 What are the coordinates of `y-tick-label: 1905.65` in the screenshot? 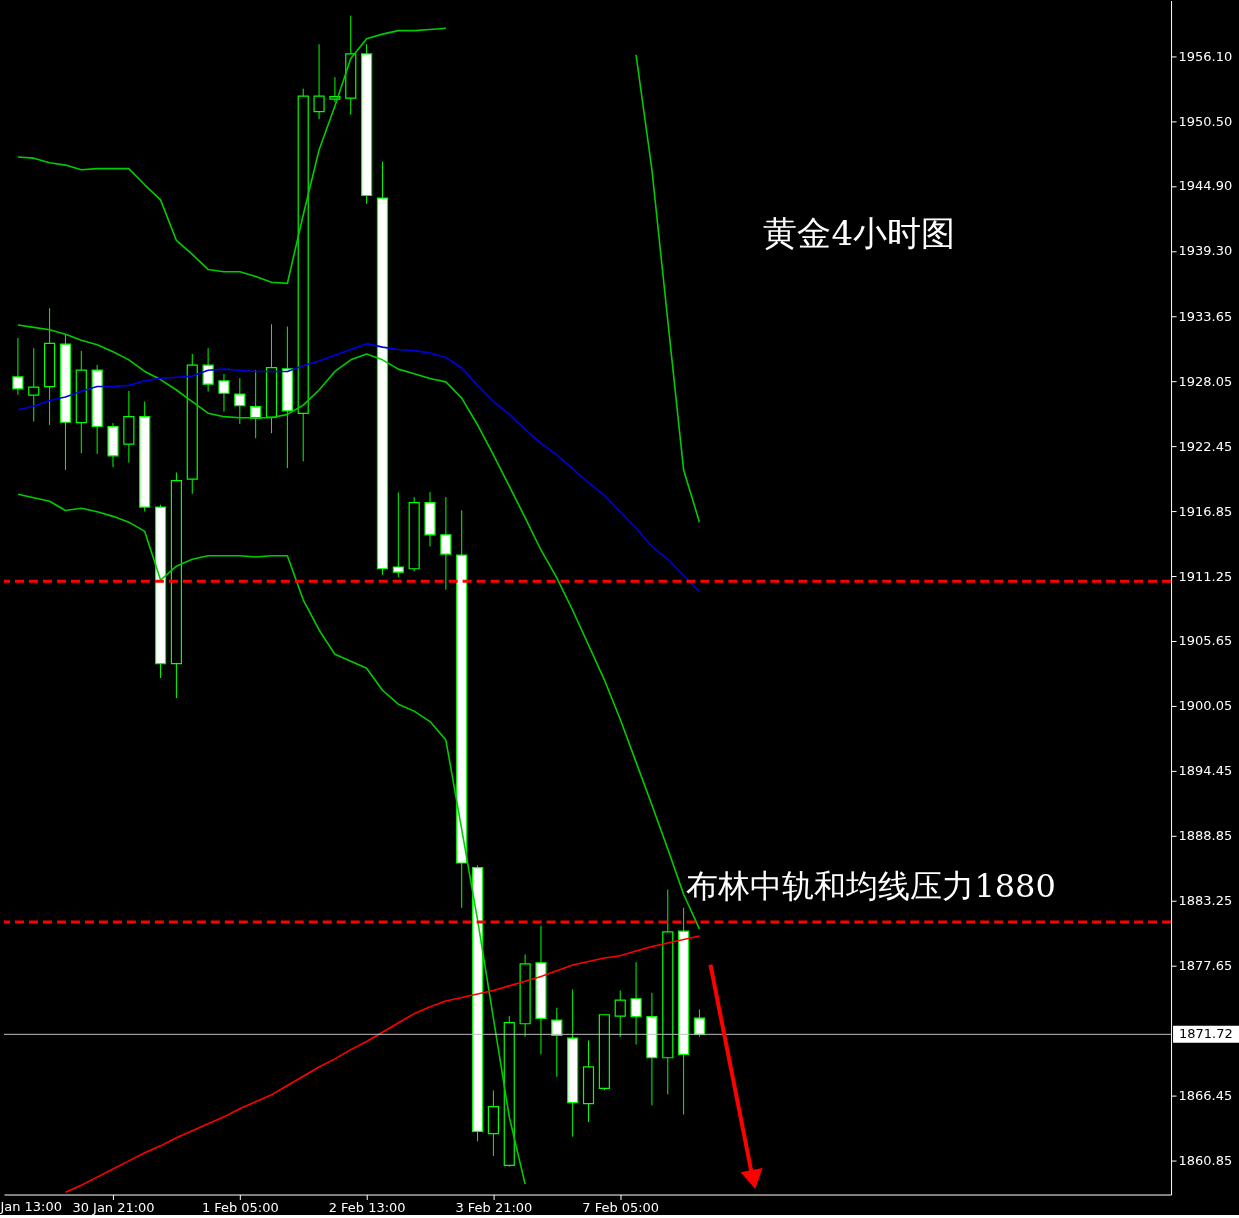 It's located at (1205, 641).